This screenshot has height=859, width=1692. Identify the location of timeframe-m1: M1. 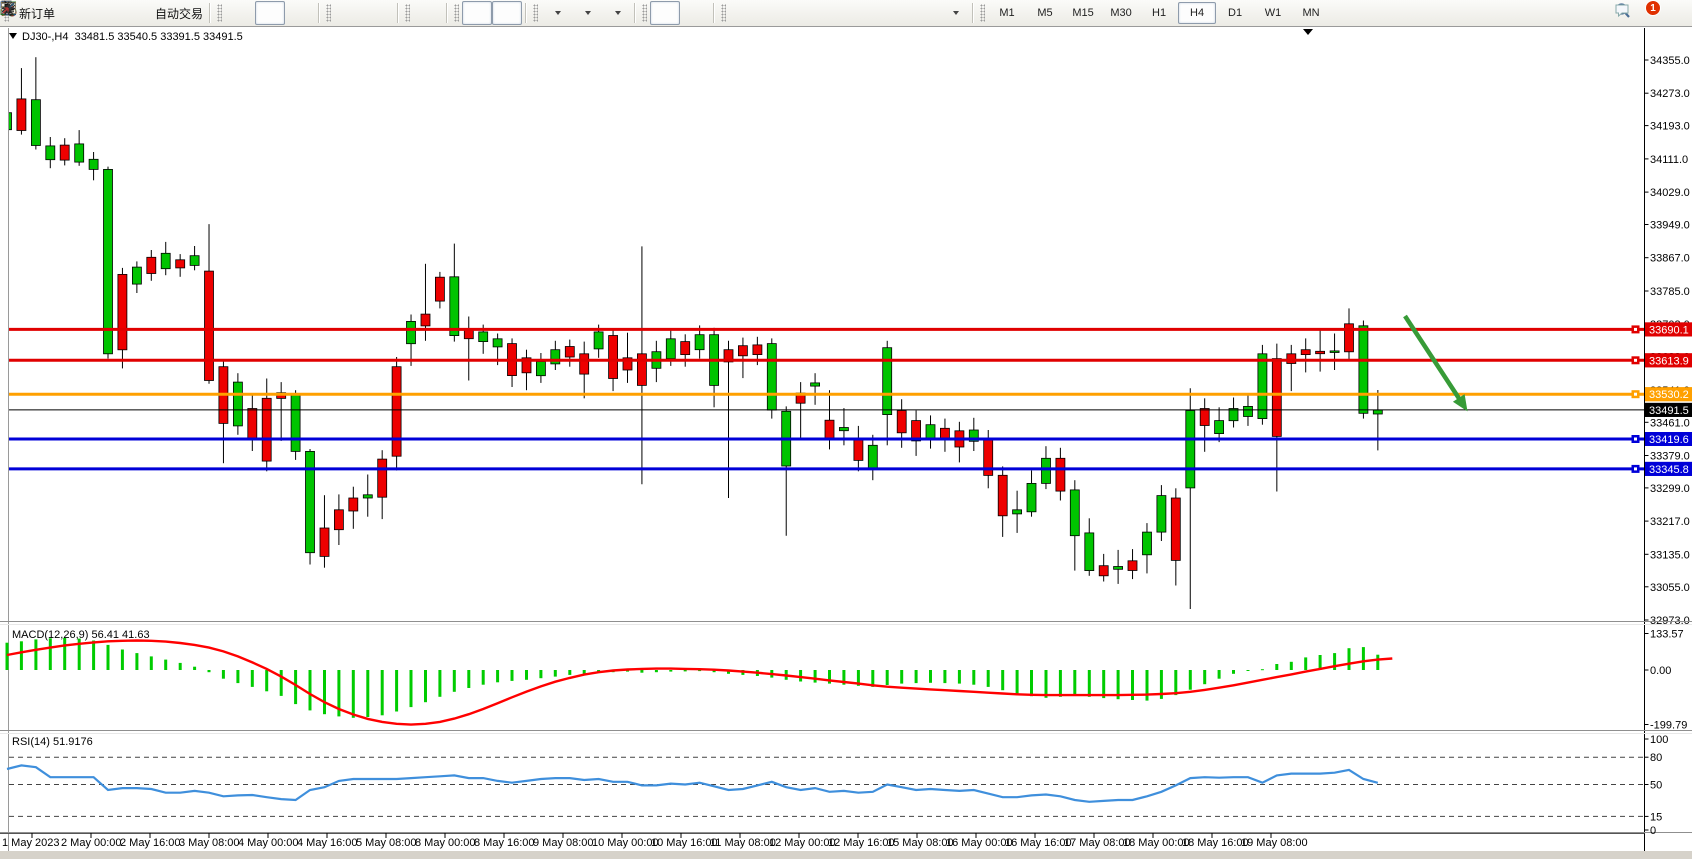
(1007, 13).